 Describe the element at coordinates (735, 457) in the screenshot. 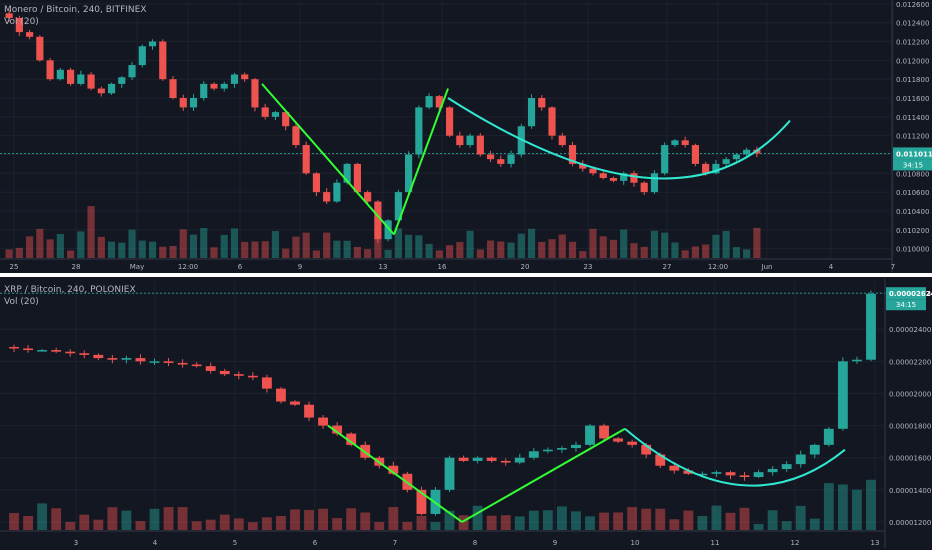

I see `rounding-bottom-curve` at that location.